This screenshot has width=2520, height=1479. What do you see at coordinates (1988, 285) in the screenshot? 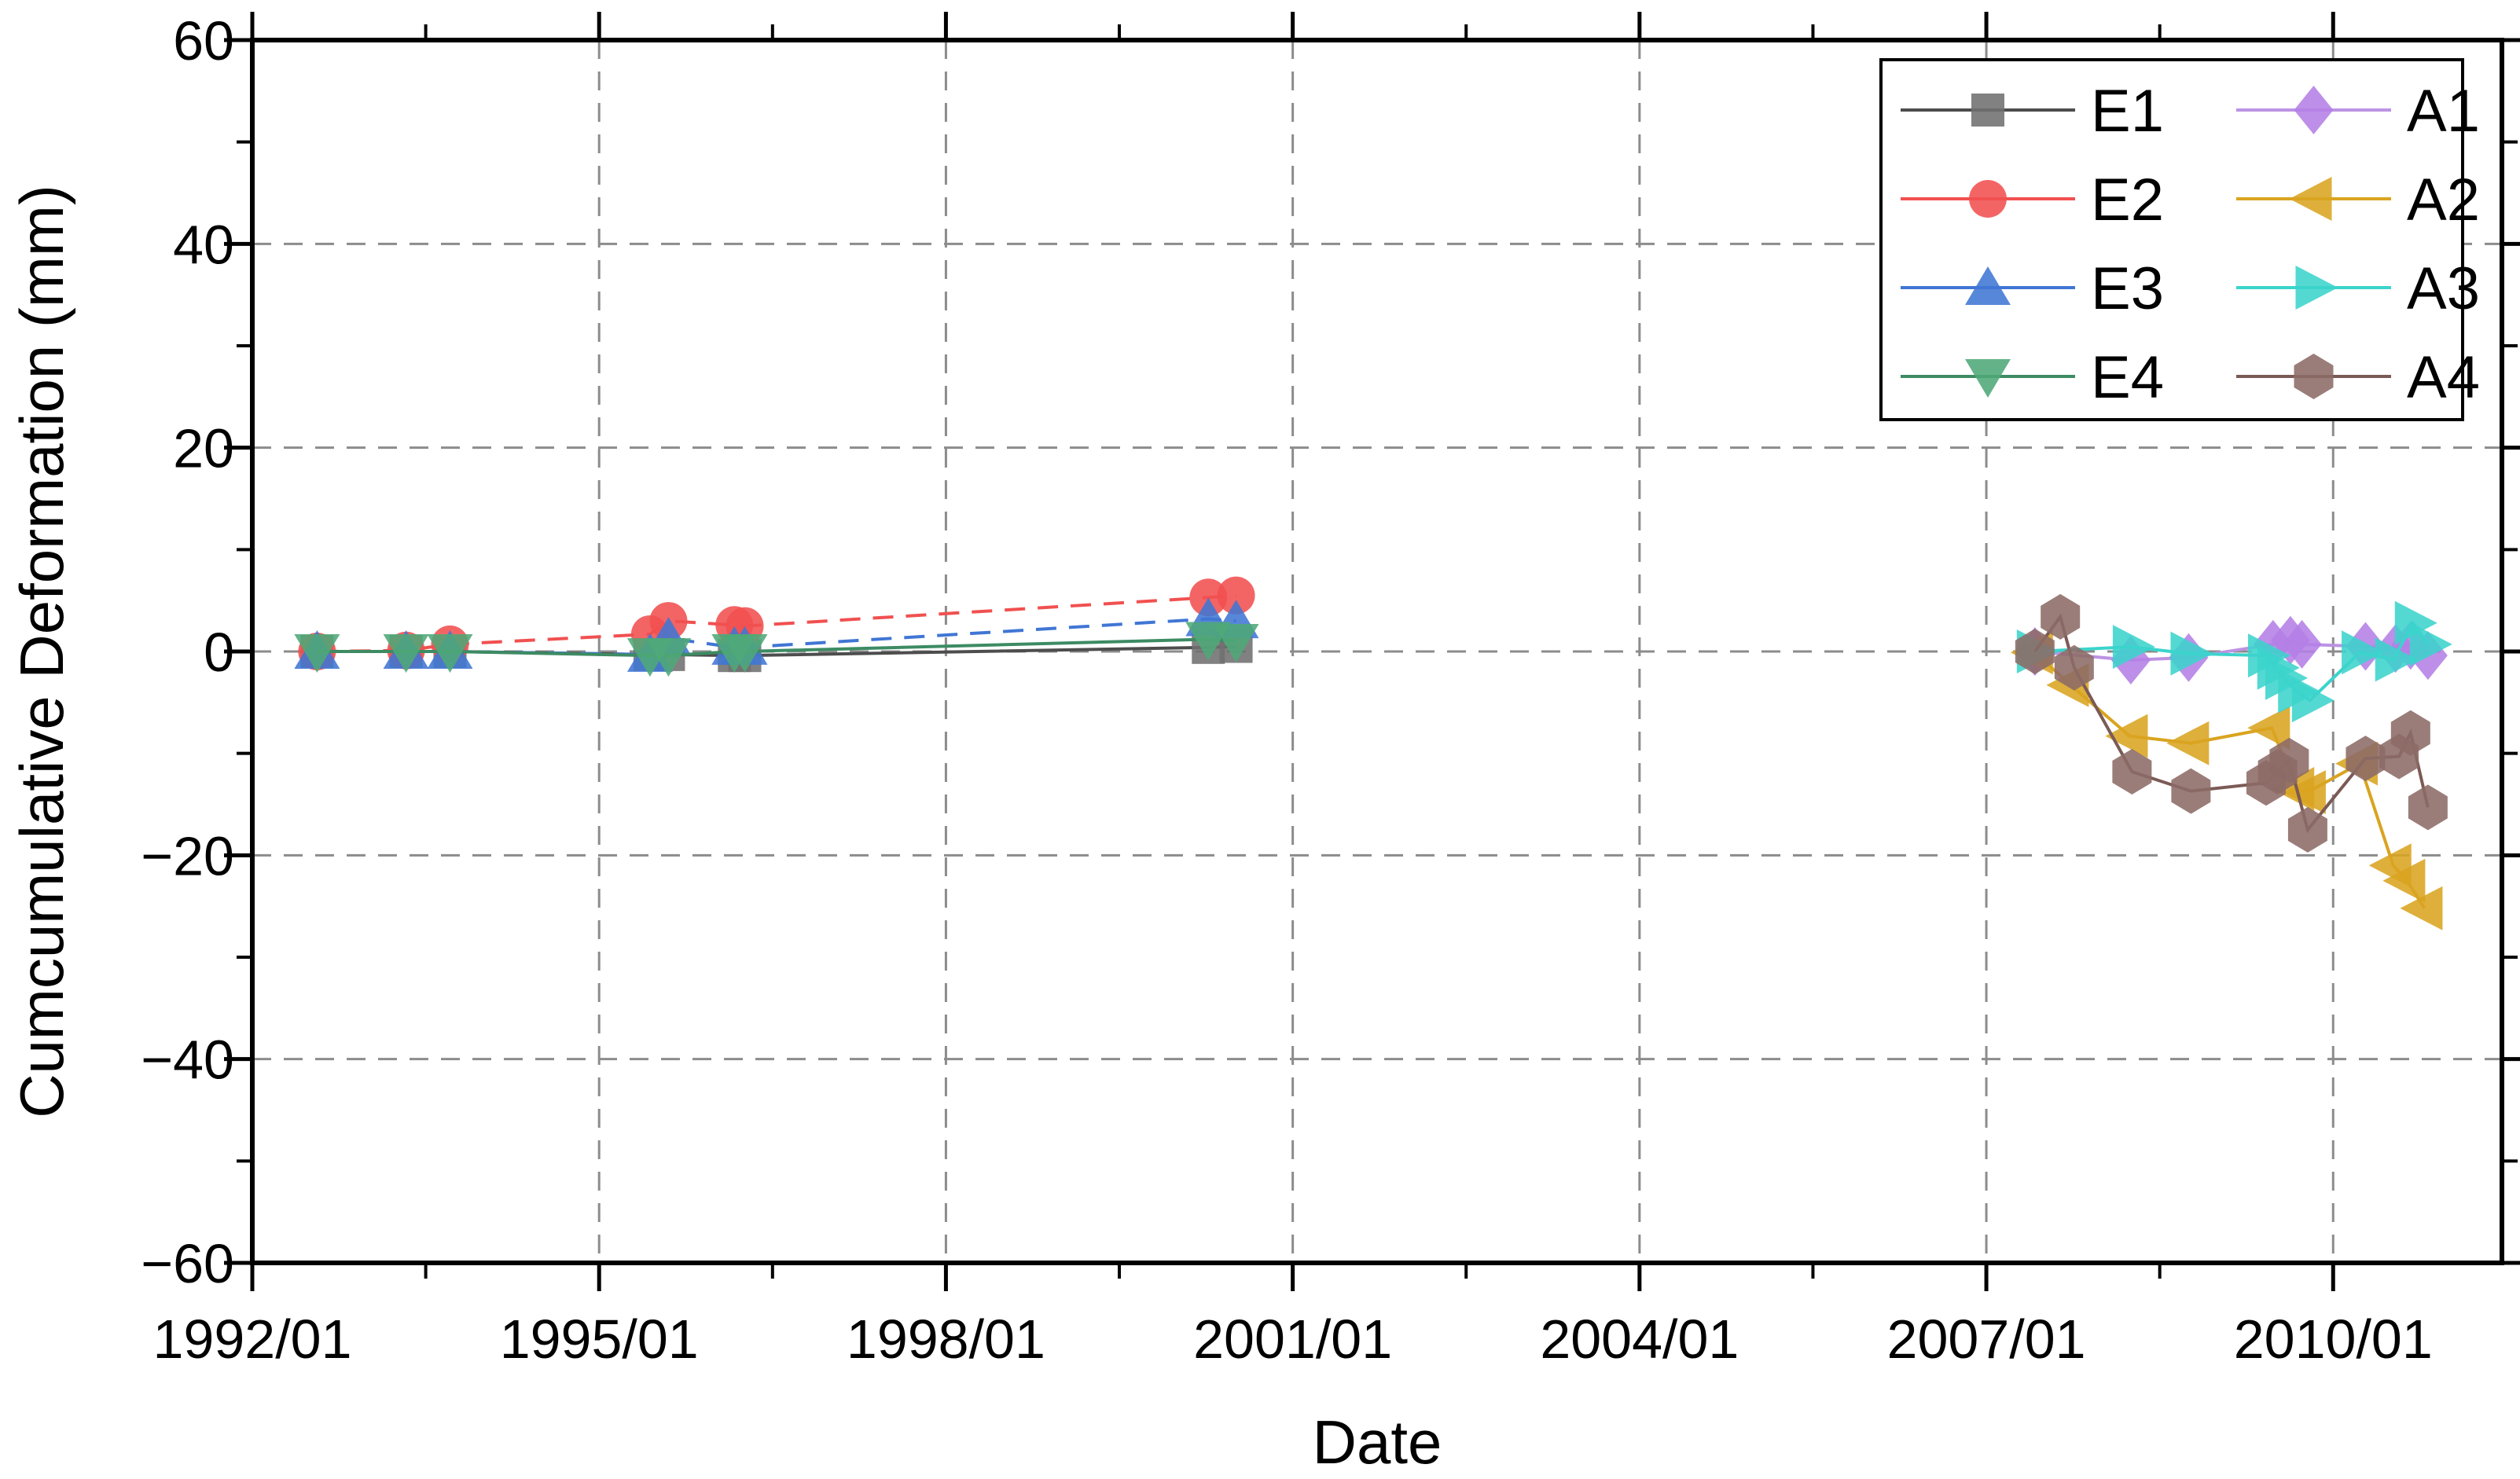
I see `legend-marker-triangle-up-icon` at bounding box center [1988, 285].